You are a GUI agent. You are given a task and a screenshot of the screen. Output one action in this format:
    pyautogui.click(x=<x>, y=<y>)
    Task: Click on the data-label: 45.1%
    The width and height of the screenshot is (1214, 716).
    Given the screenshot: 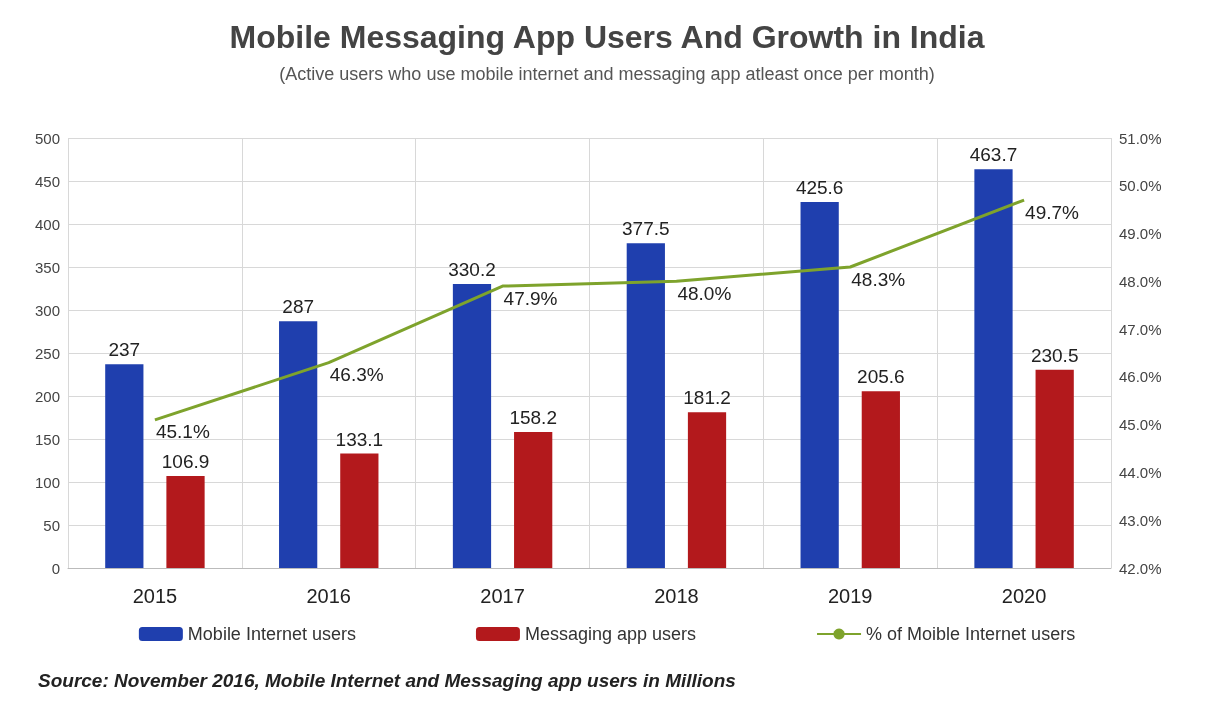 What is the action you would take?
    pyautogui.click(x=182, y=432)
    